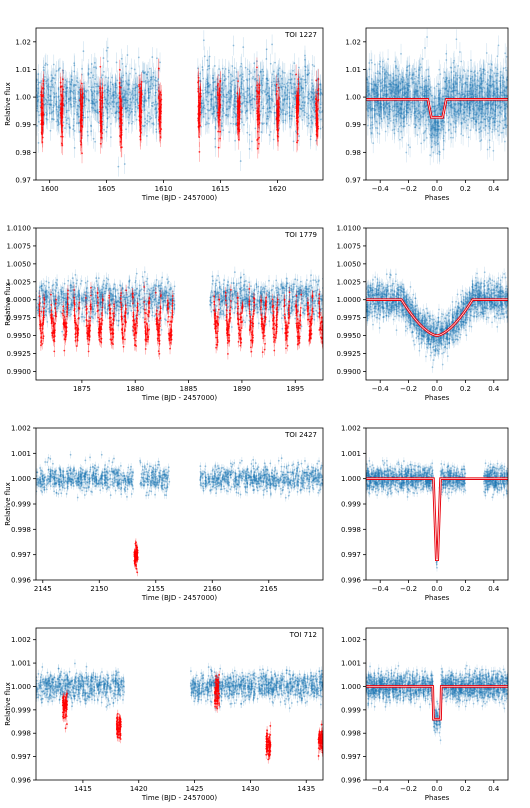 The height and width of the screenshot is (808, 530). Describe the element at coordinates (83, 789) in the screenshot. I see `x-tick-label: 1415` at that location.